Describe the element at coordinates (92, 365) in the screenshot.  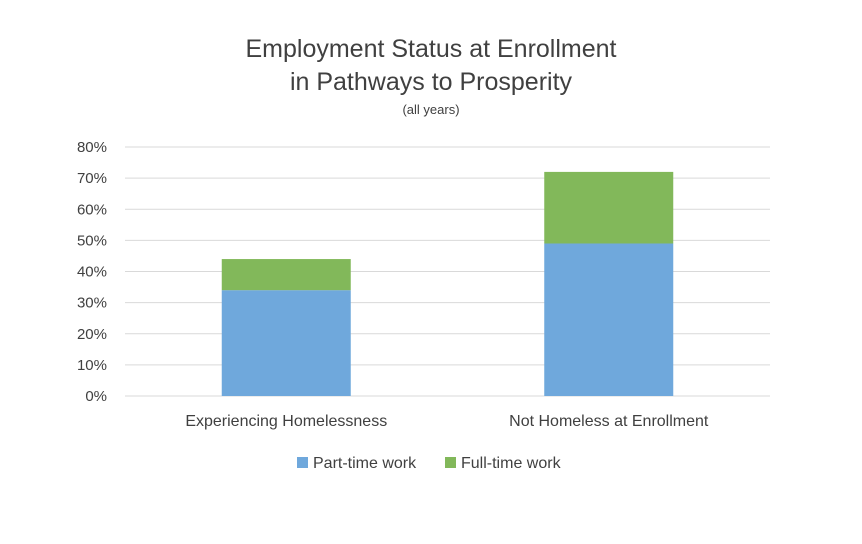
I see `y-tick-label: 10%` at that location.